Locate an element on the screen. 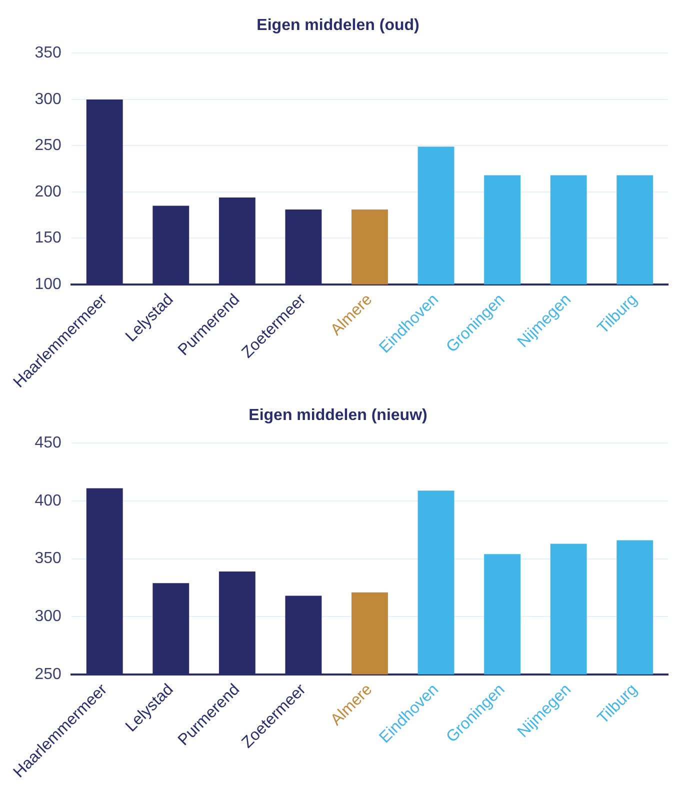  y-tick-label: 450 is located at coordinates (48, 443).